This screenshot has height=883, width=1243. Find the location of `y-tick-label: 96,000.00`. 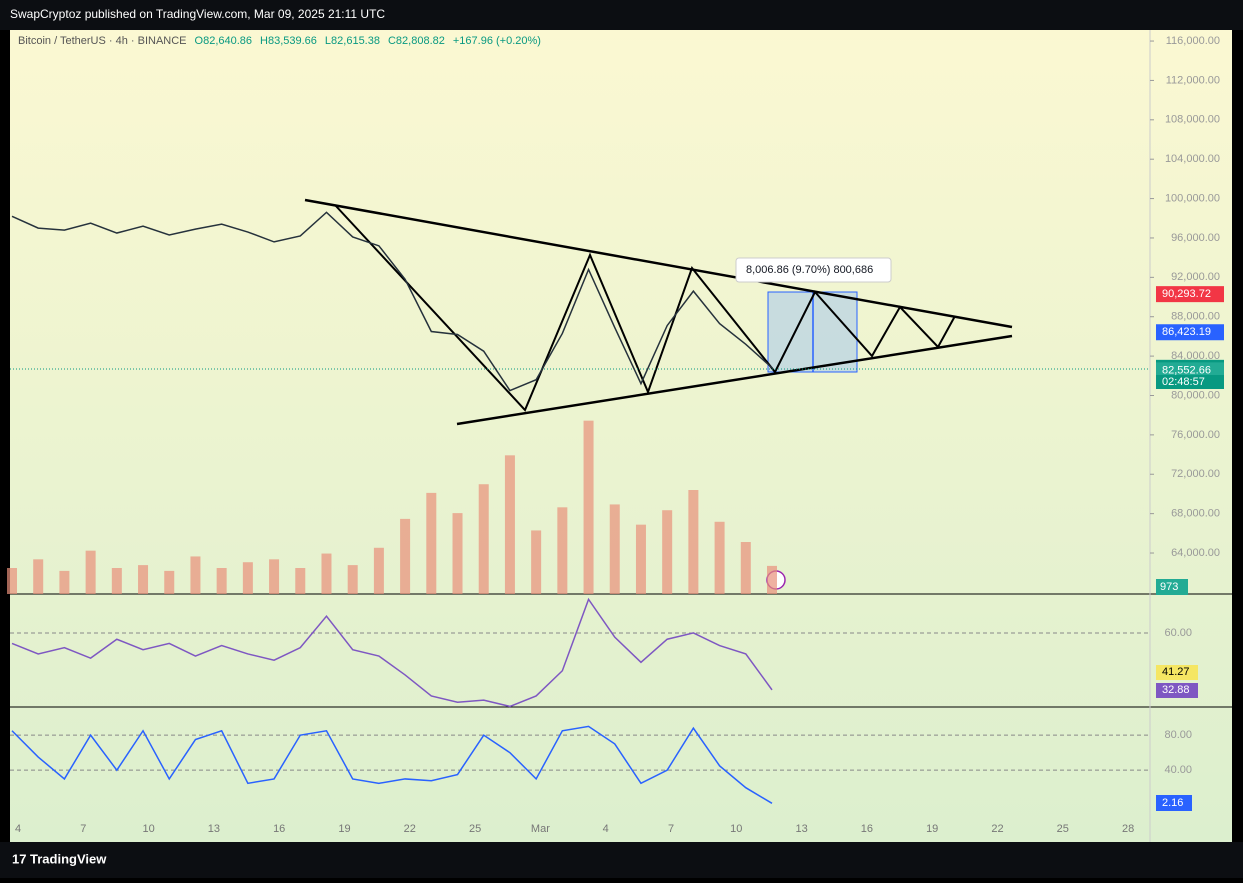

y-tick-label: 96,000.00 is located at coordinates (1195, 238).